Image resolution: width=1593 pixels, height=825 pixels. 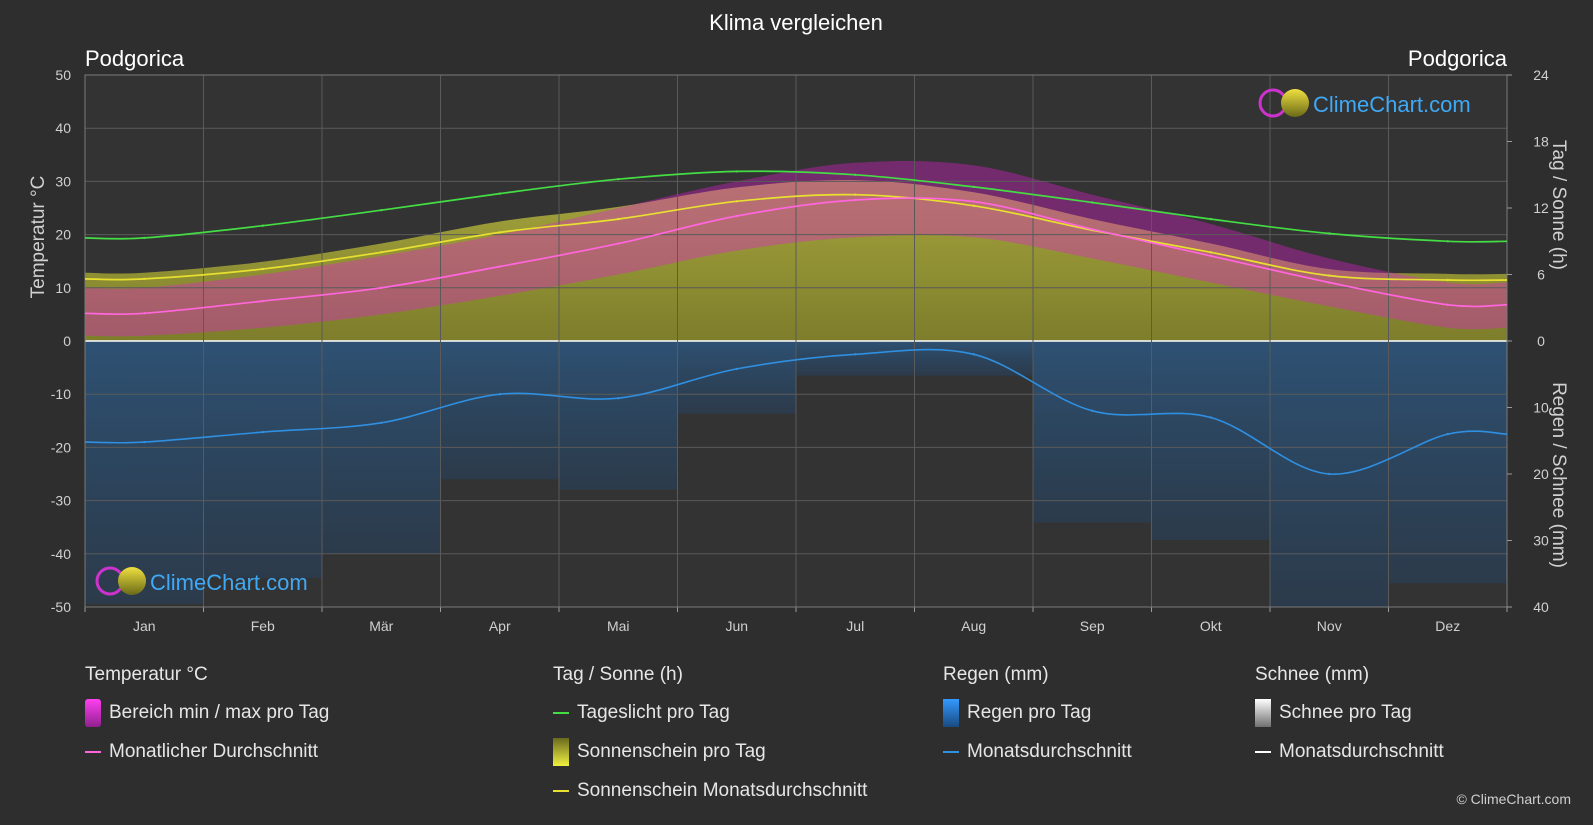 What do you see at coordinates (973, 201) in the screenshot?
I see `series-point-2-Aug` at bounding box center [973, 201].